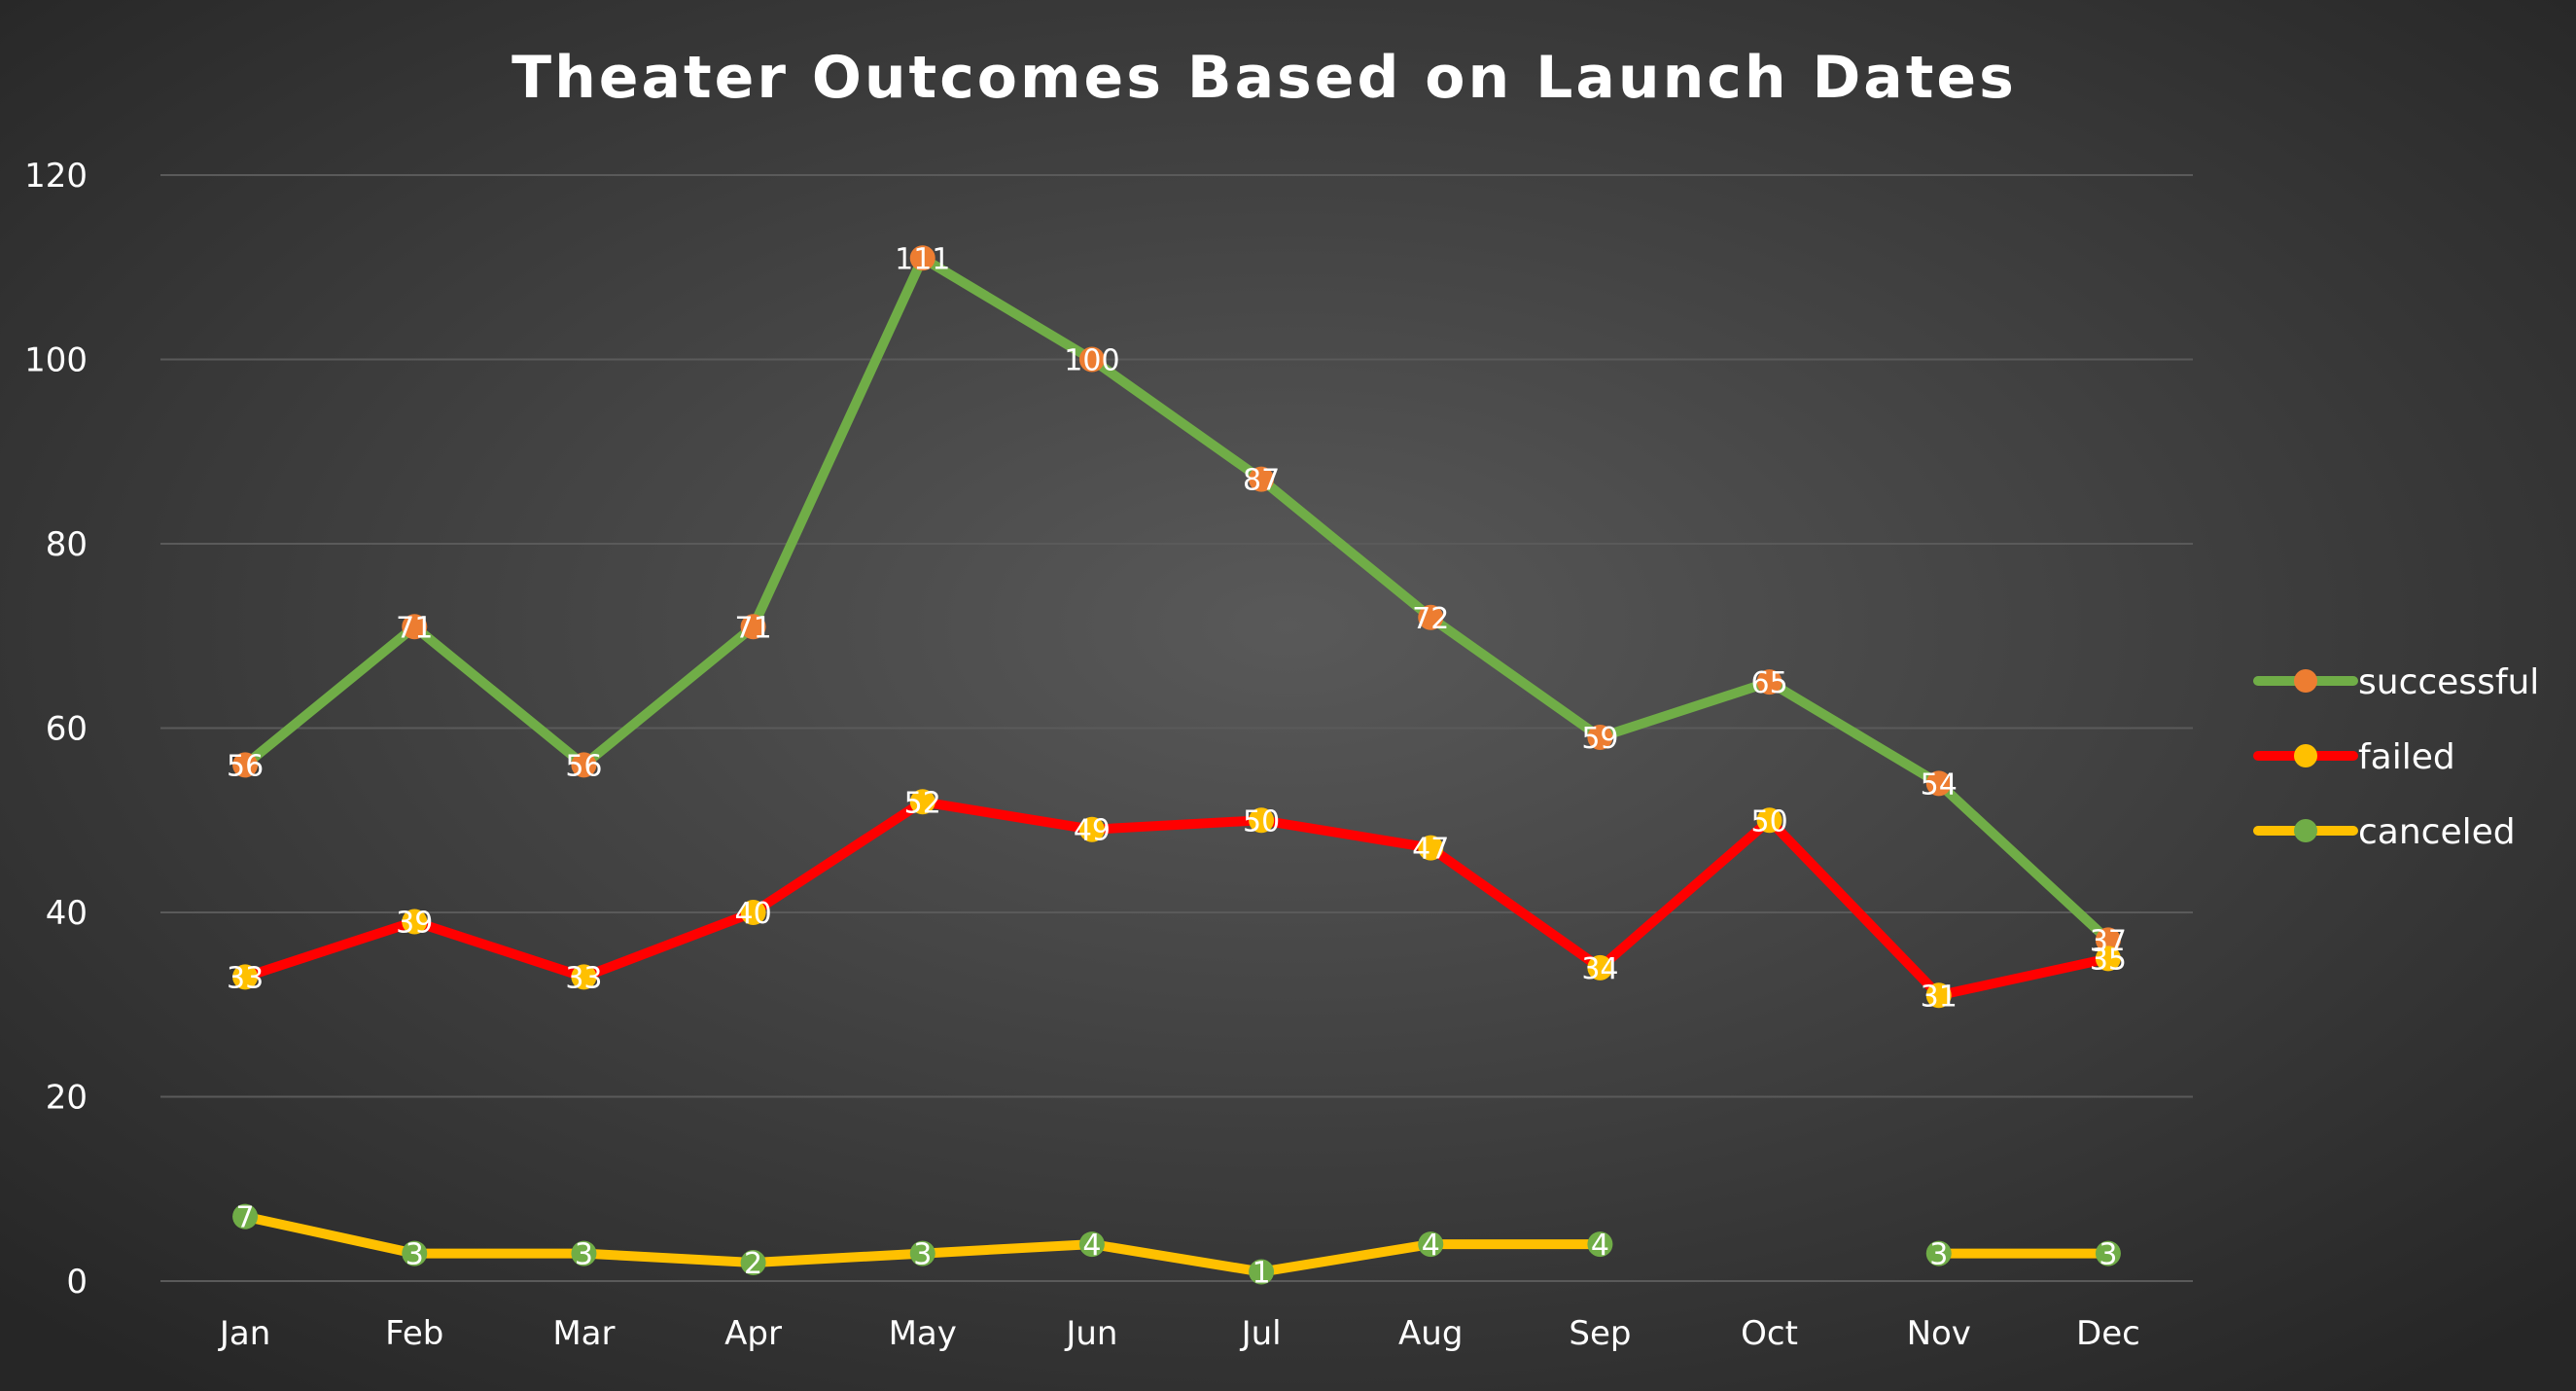 This screenshot has width=2576, height=1391. I want to click on data-label: 31, so click(1940, 997).